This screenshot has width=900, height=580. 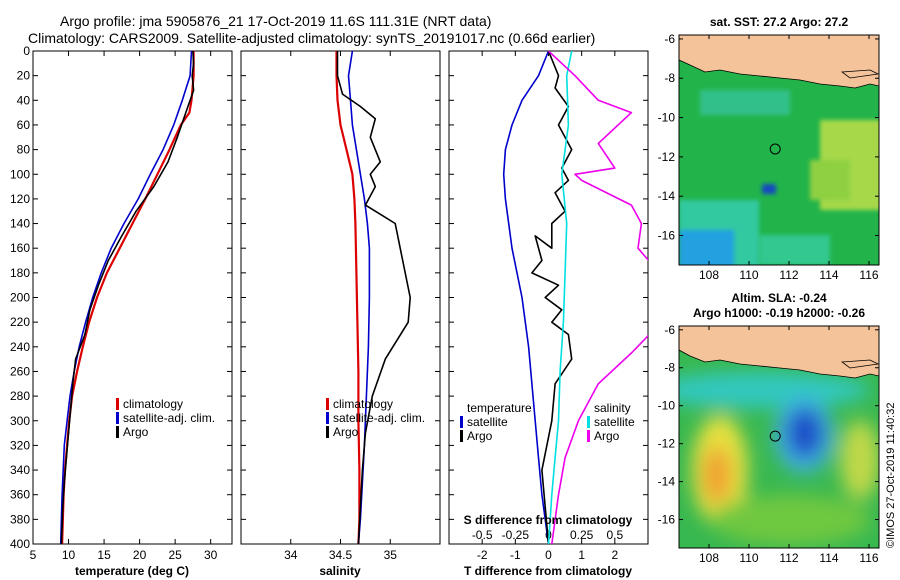 What do you see at coordinates (614, 422) in the screenshot?
I see `difference-legend-s-label: satellite` at bounding box center [614, 422].